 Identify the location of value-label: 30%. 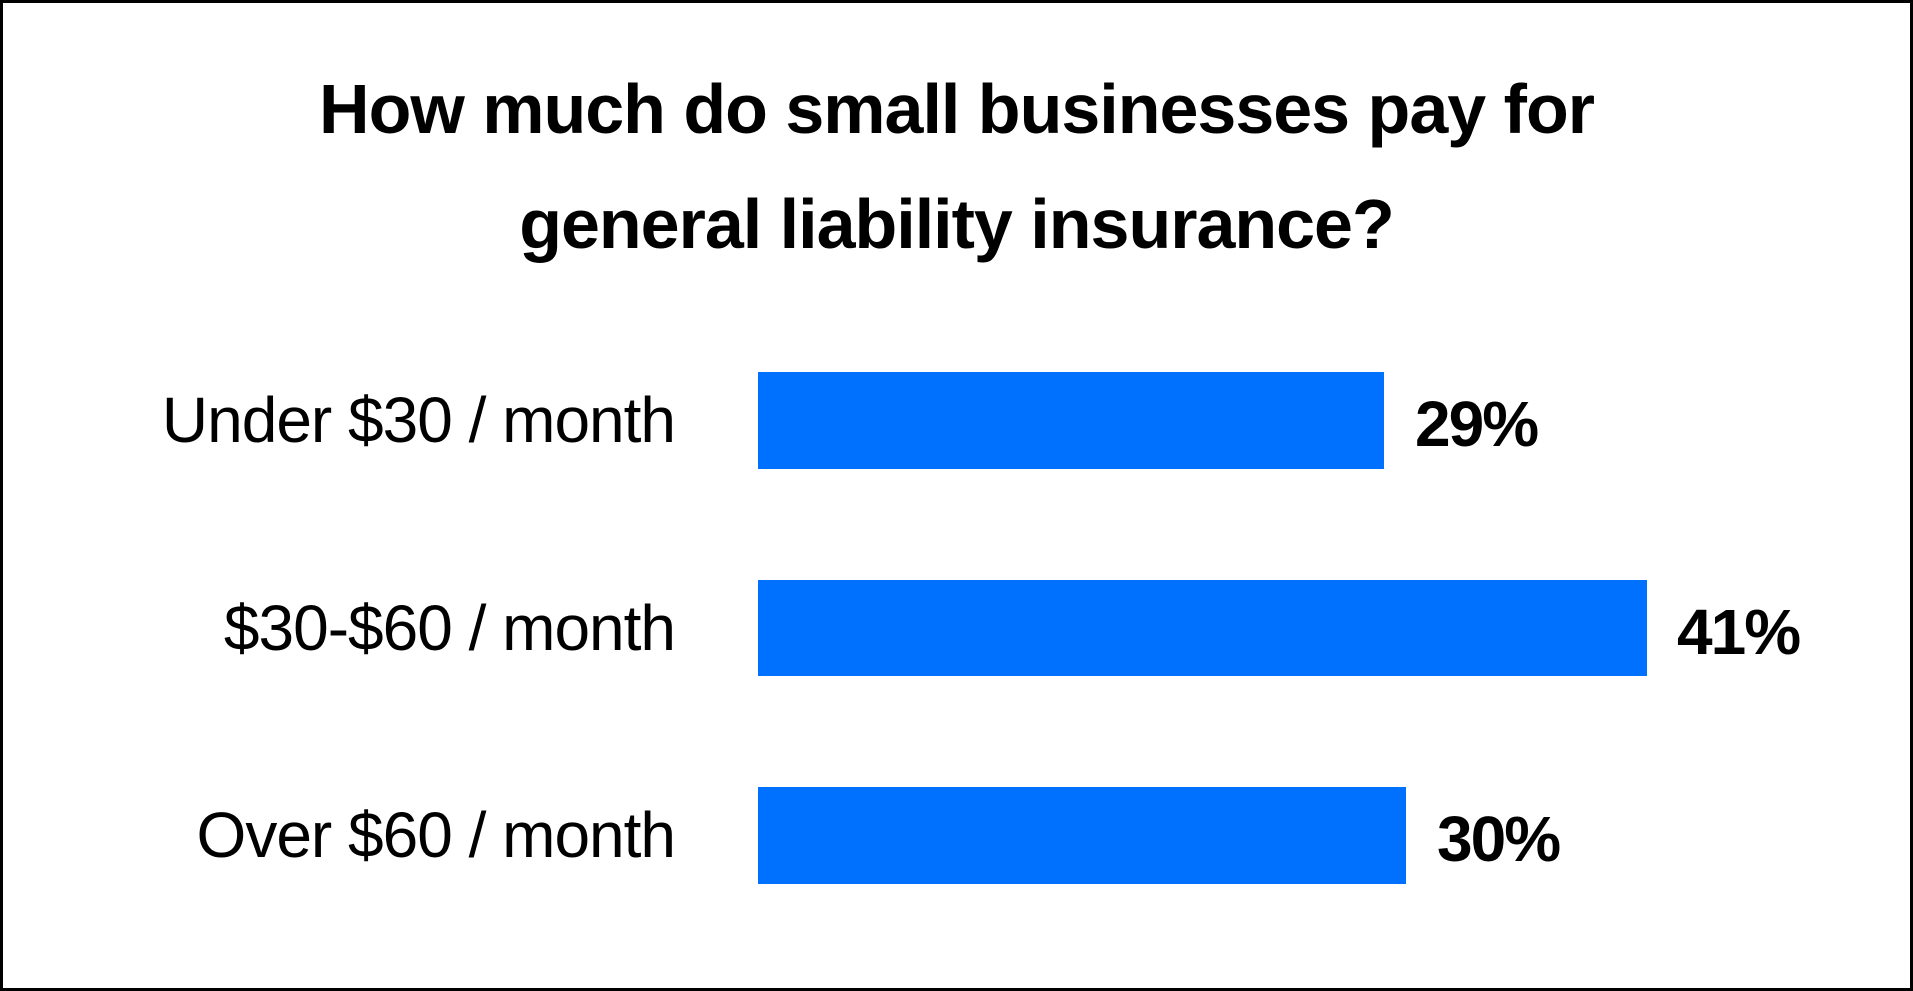
(1499, 839).